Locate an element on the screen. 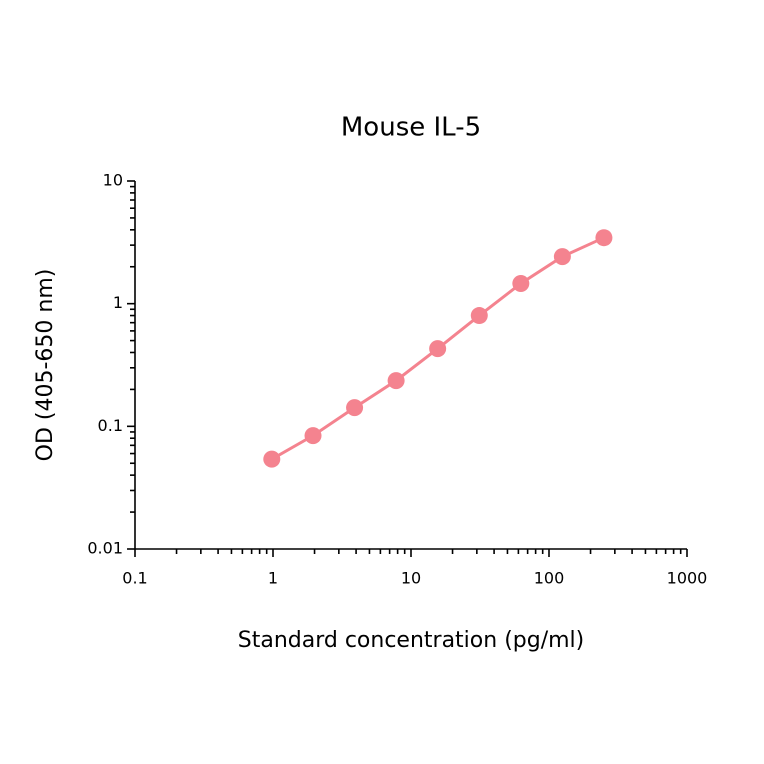  y-tick-label: 0.1 is located at coordinates (110, 425).